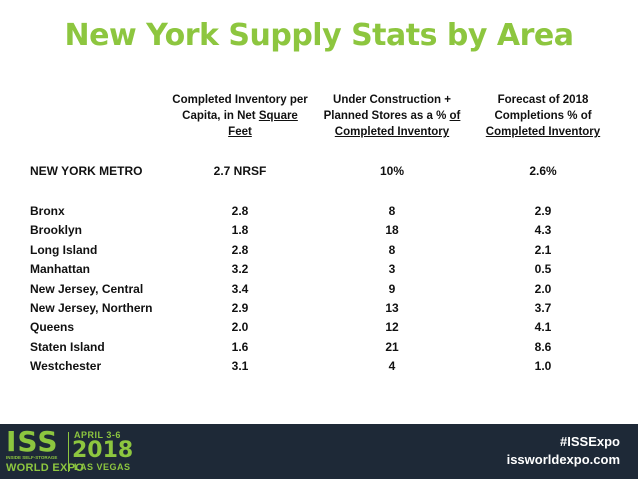  I want to click on table-row: Queens 2.0 12 4.1, so click(319, 329).